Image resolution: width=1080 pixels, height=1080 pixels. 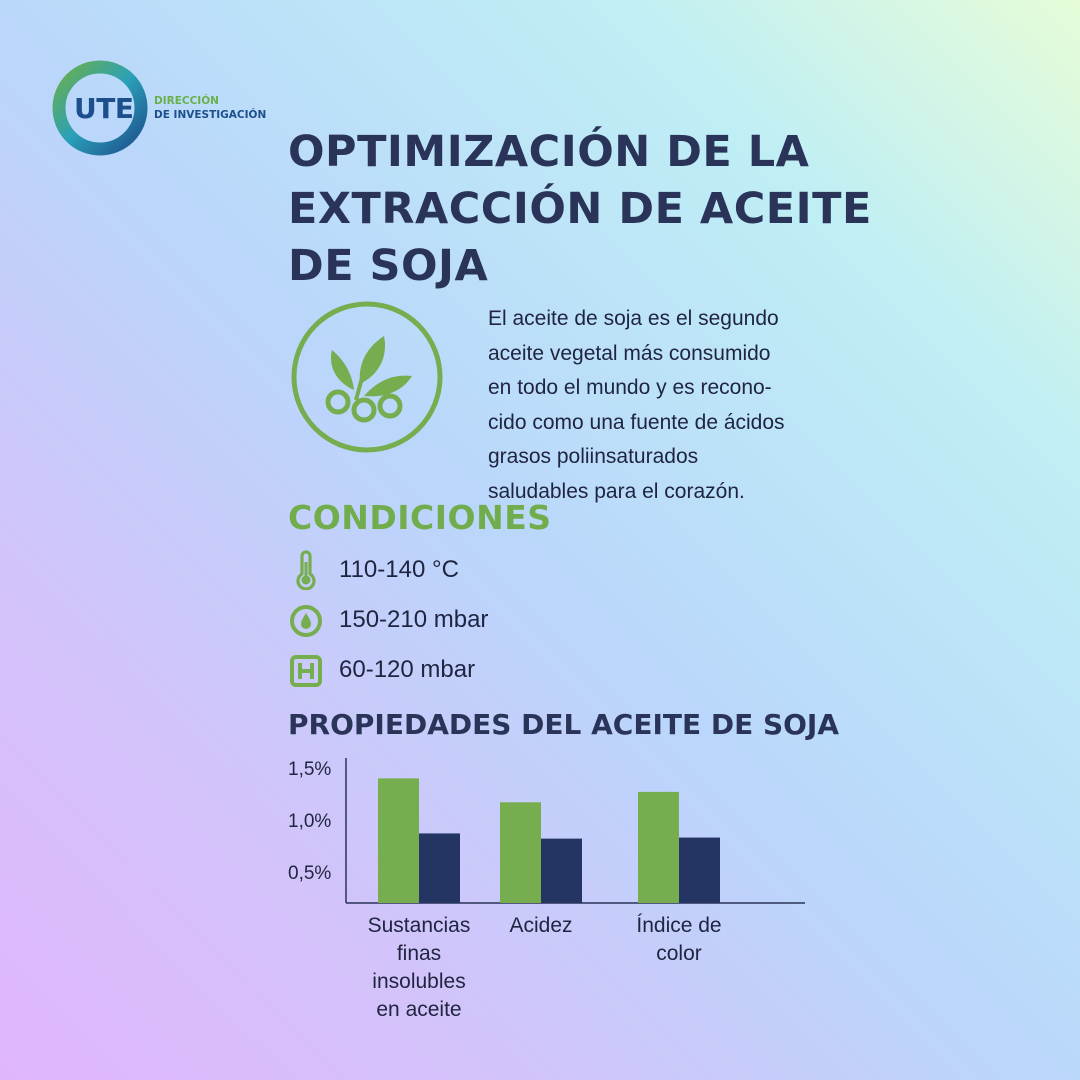 What do you see at coordinates (636, 422) in the screenshot?
I see `intro-line: cido como una fuente de ácidos` at bounding box center [636, 422].